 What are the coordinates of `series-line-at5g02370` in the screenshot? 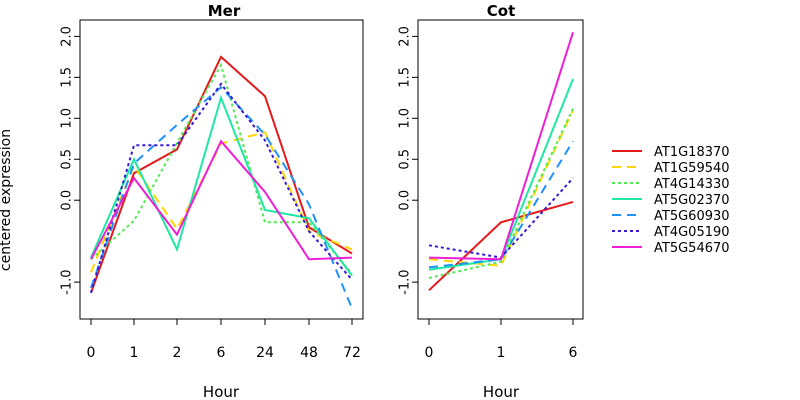 It's located at (501, 174).